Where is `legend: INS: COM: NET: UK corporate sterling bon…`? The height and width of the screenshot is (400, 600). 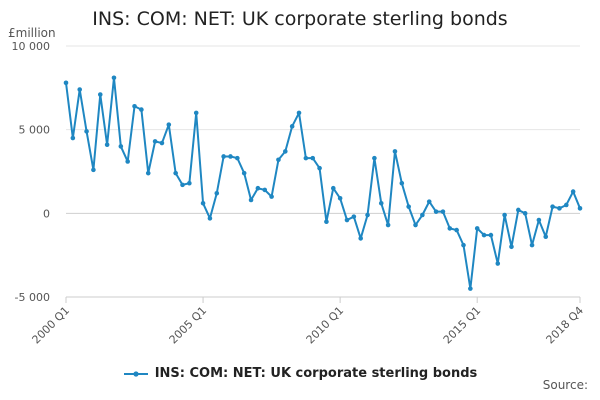 legend: INS: COM: NET: UK corporate sterling bon… is located at coordinates (300, 373).